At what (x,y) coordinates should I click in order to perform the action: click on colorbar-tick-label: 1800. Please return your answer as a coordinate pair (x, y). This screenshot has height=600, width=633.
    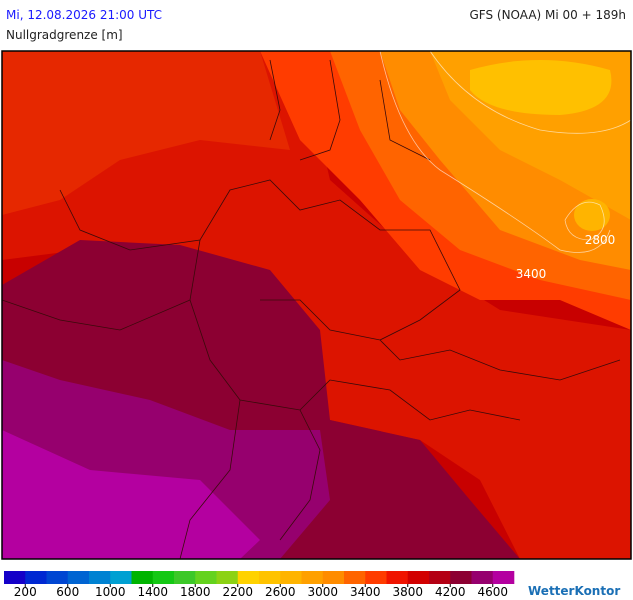
    Looking at the image, I should click on (195, 592).